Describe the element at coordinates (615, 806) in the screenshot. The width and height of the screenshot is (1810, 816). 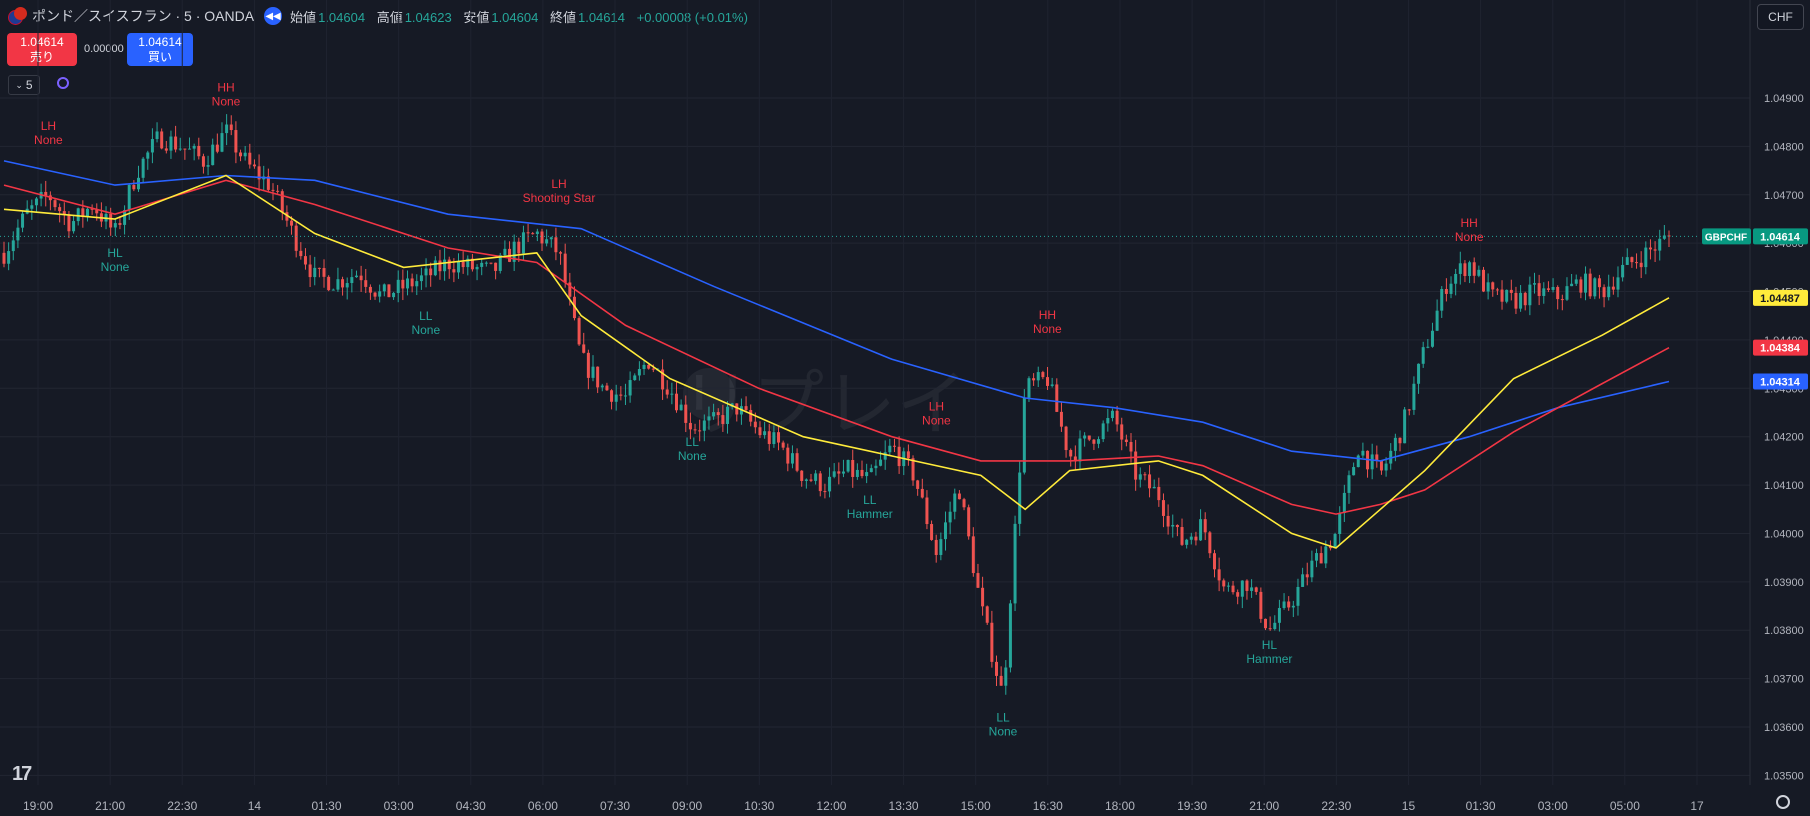
I see `x-tick-label: 07:30` at that location.